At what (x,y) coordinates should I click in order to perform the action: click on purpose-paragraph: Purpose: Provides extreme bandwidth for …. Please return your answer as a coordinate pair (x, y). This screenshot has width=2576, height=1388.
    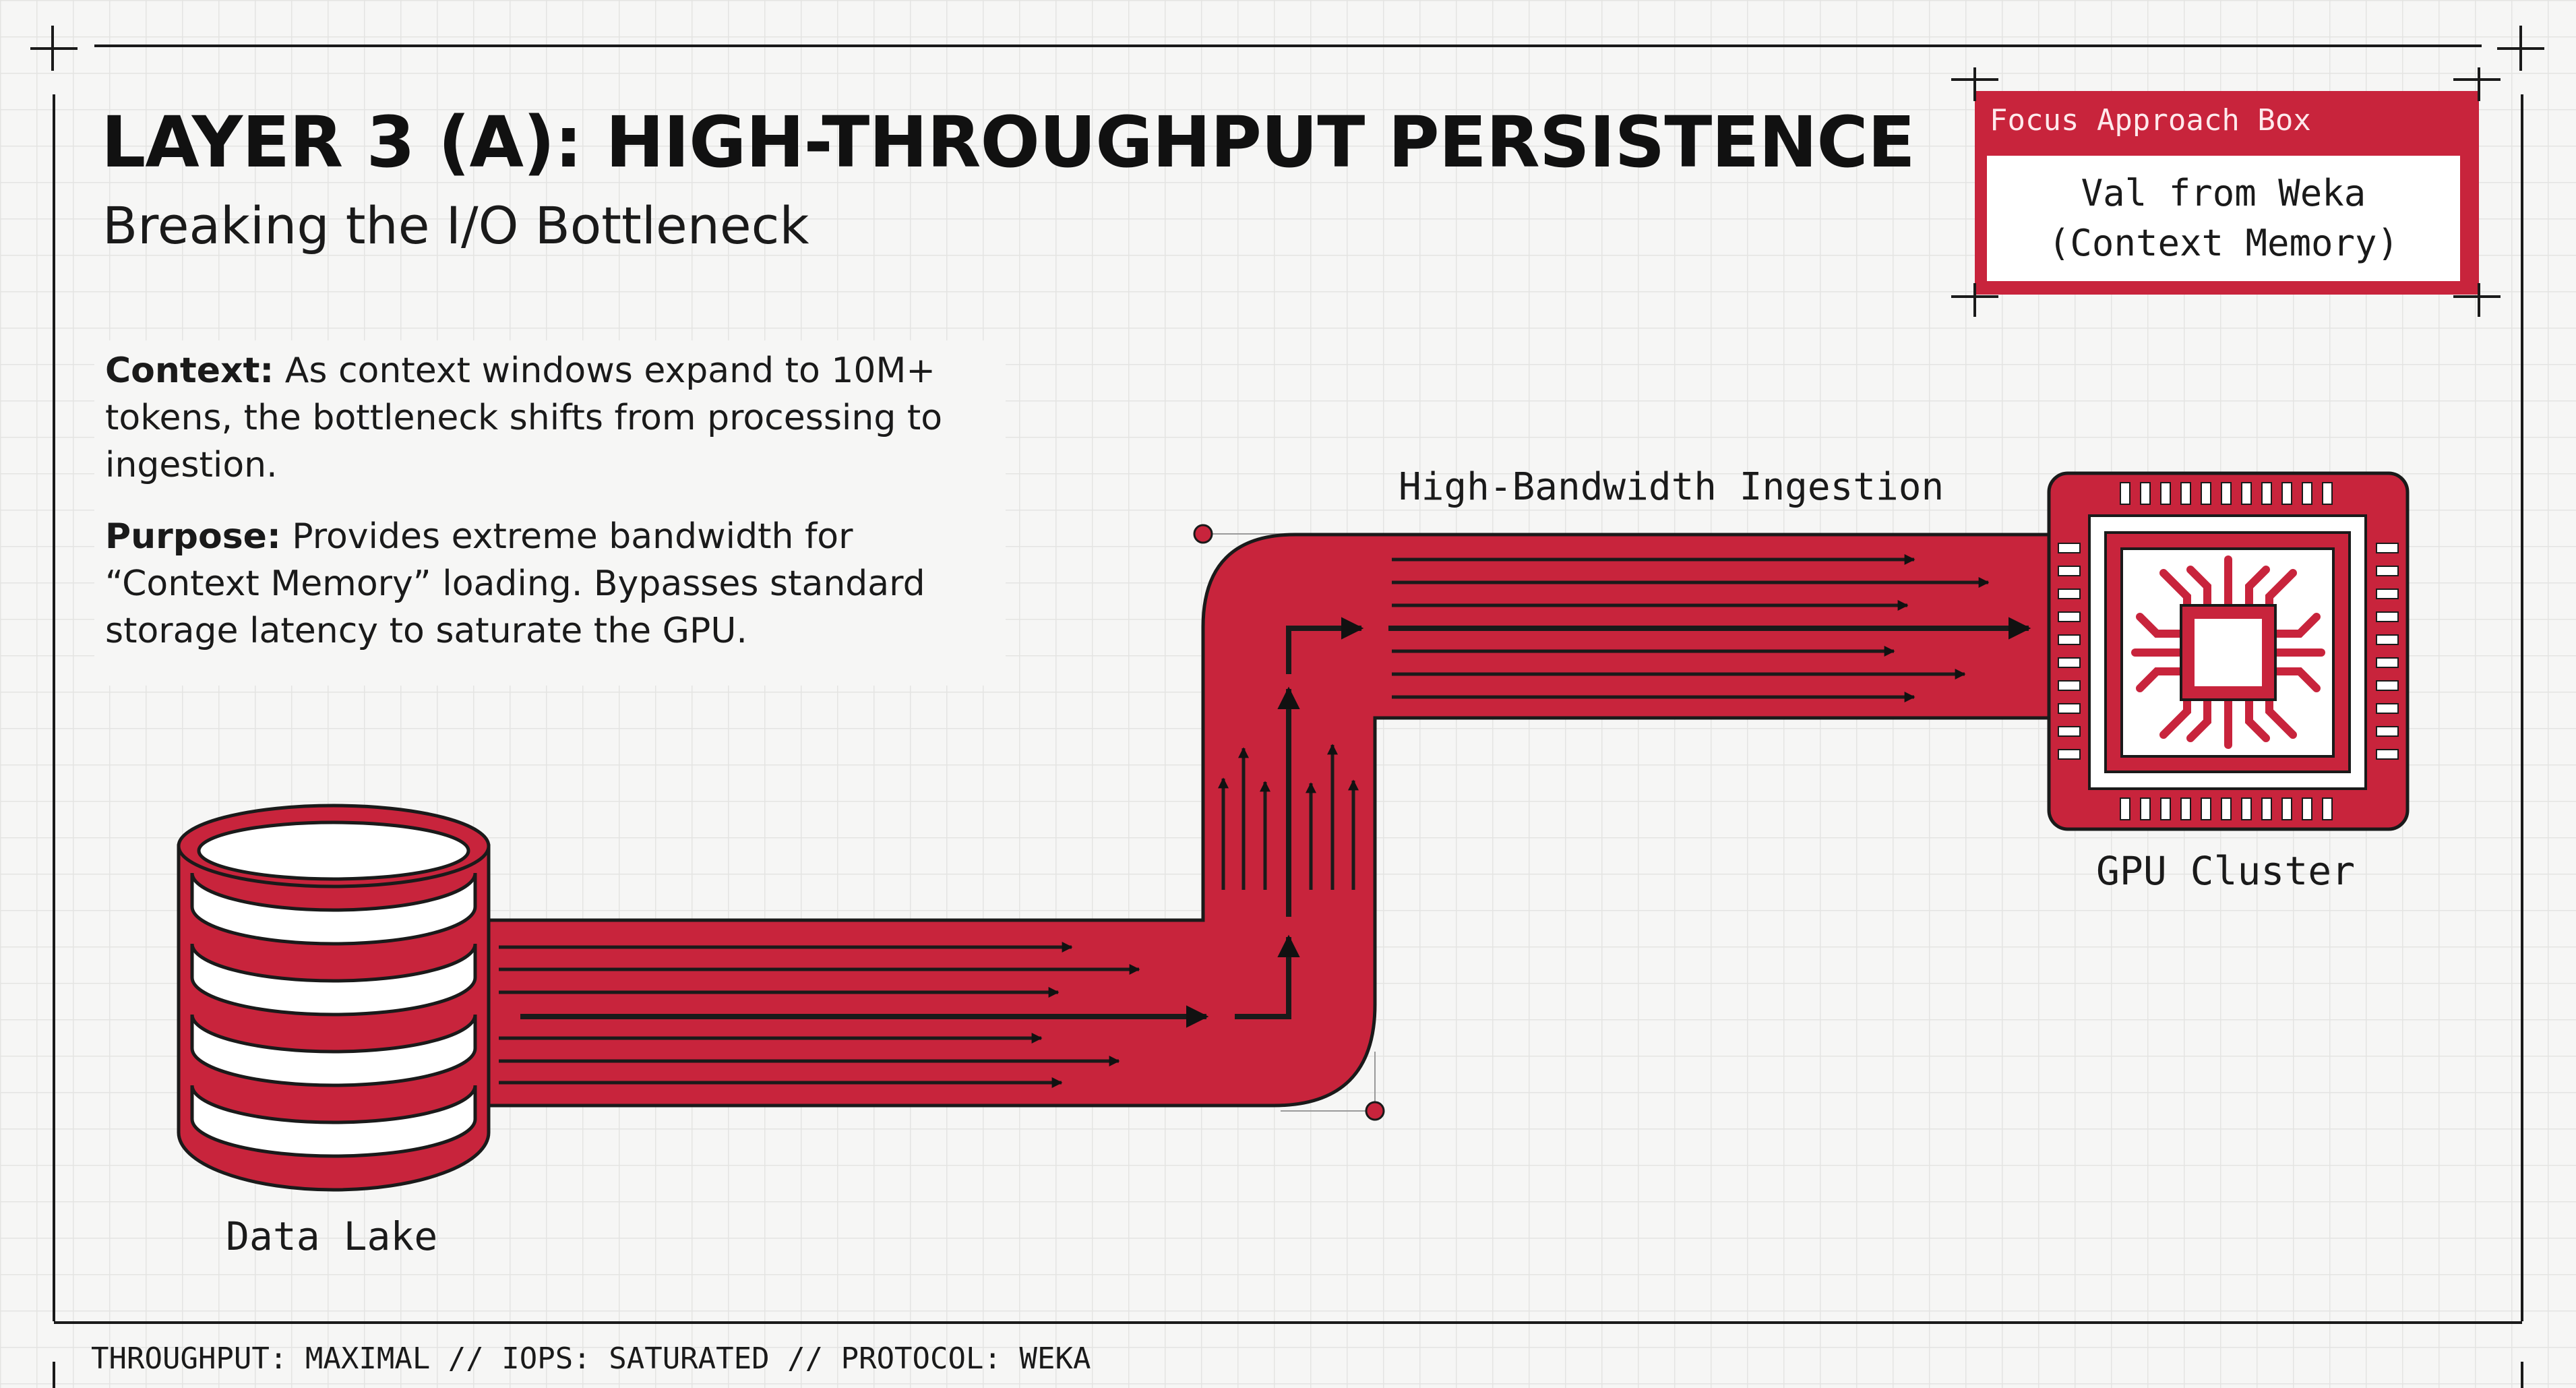
    Looking at the image, I should click on (550, 584).